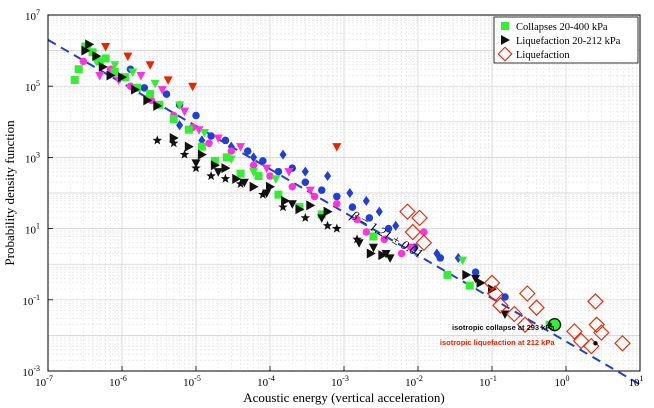 The height and width of the screenshot is (408, 654). I want to click on x-tick-label: 10⁻³, so click(340, 381).